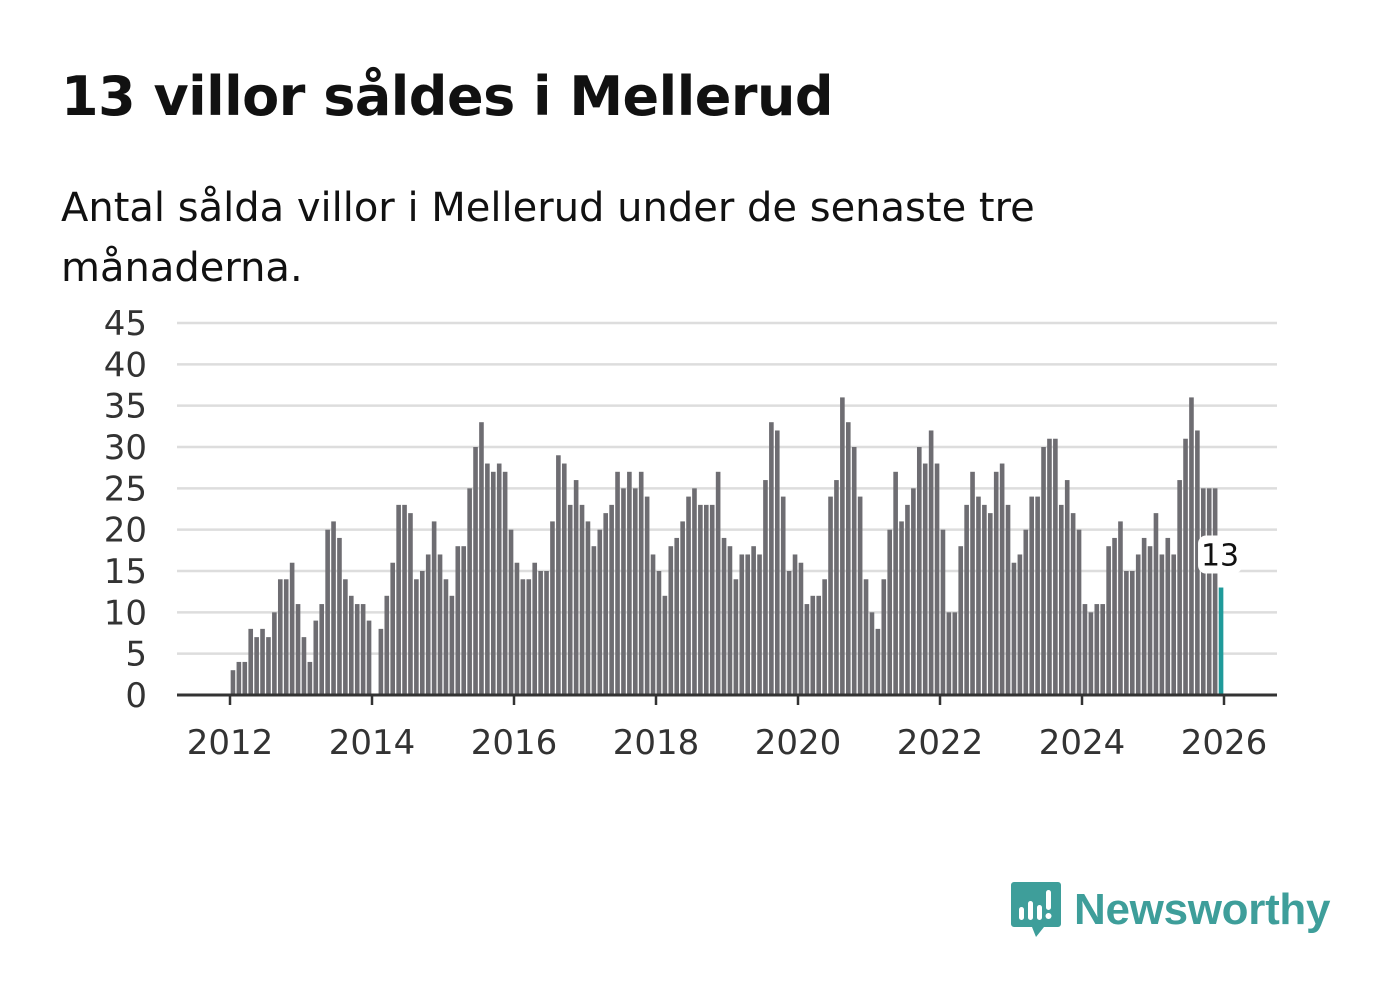  What do you see at coordinates (798, 743) in the screenshot?
I see `x-tick-label: 2020` at bounding box center [798, 743].